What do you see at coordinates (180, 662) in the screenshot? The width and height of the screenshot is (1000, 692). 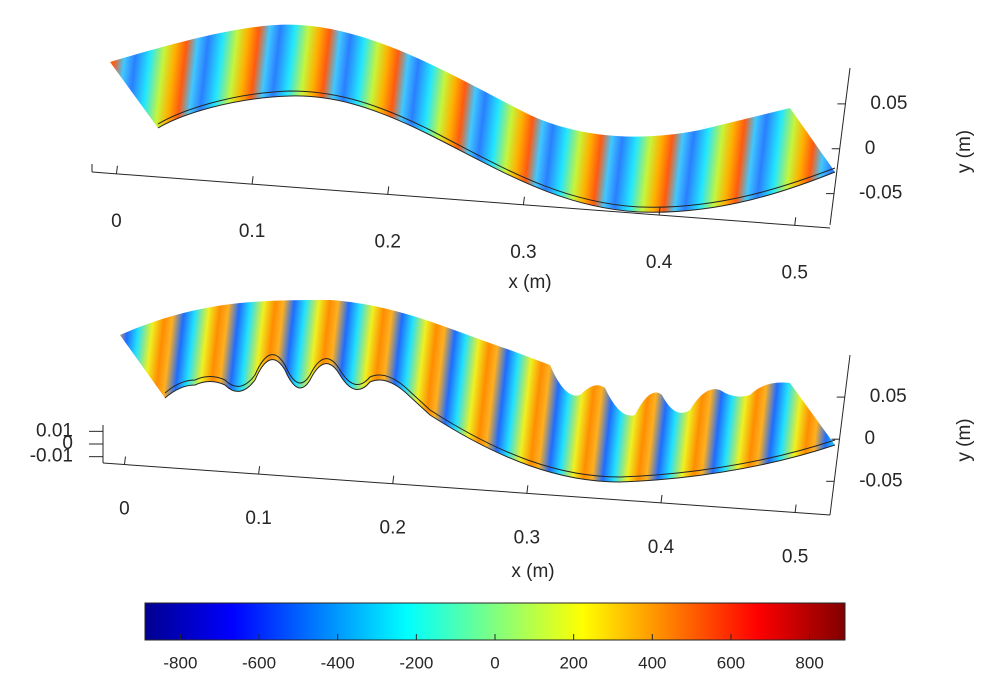 I see `colorbar-tick-label: -800` at bounding box center [180, 662].